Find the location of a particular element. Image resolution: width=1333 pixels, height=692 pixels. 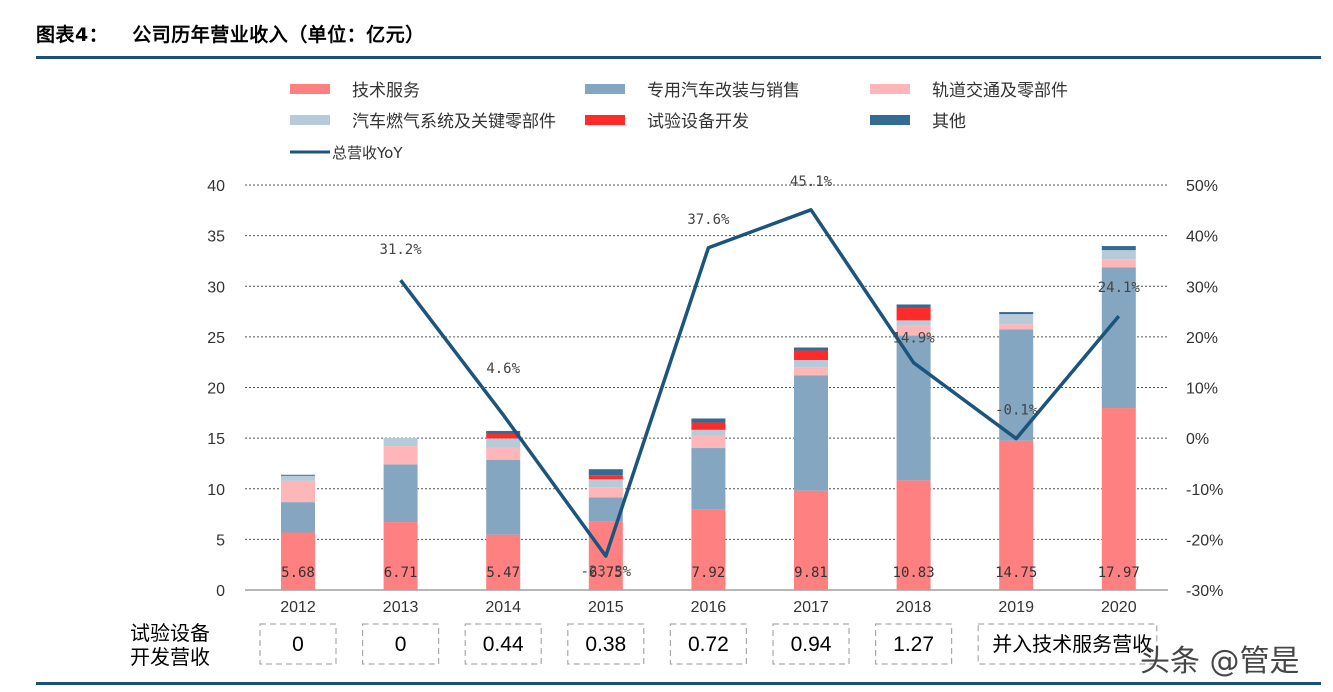

bar-data-label: 17.97 is located at coordinates (1119, 573).